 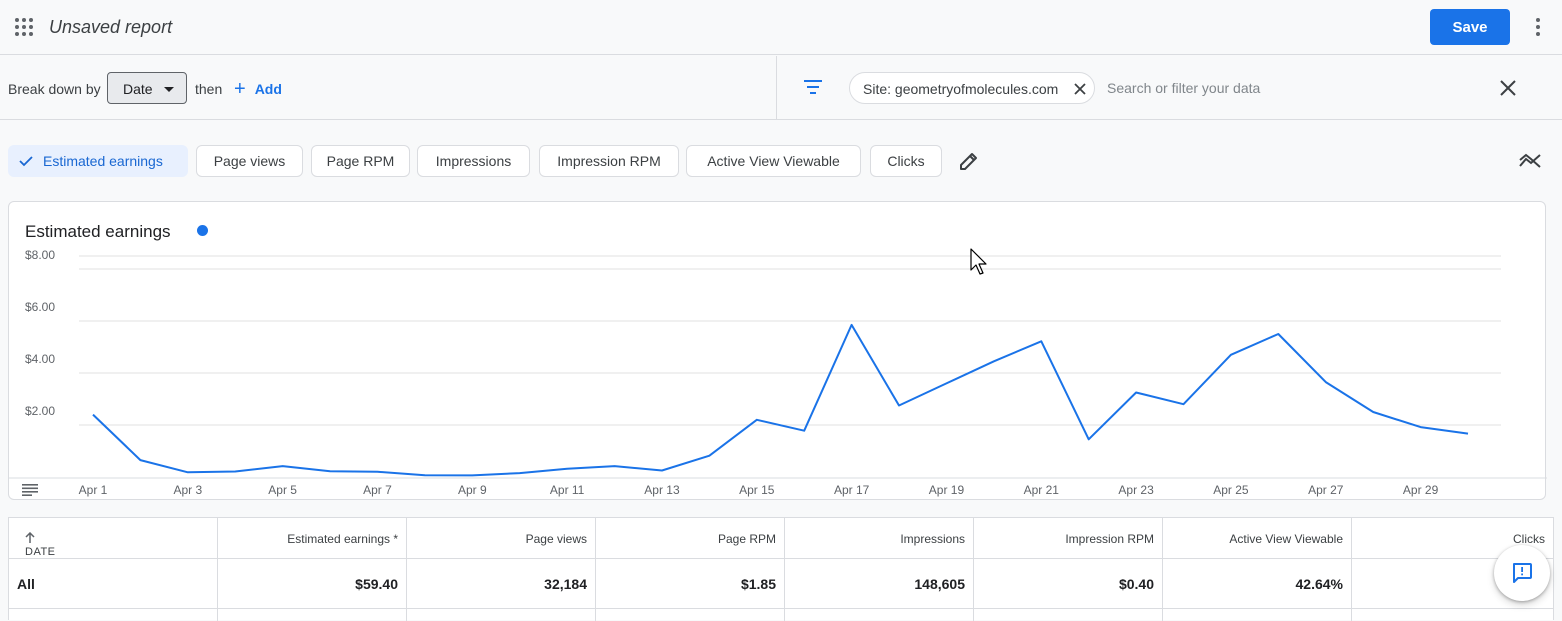 What do you see at coordinates (312, 538) in the screenshot?
I see `table-header-estimated-earnings: Estimated earnings *` at bounding box center [312, 538].